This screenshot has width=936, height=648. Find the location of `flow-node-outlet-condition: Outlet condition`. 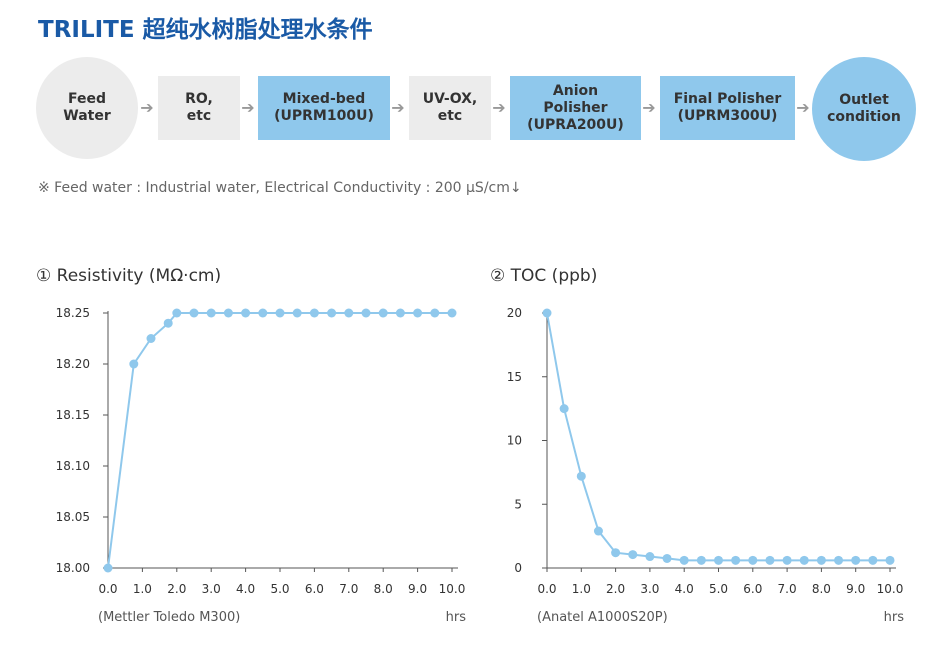

flow-node-outlet-condition: Outlet condition is located at coordinates (864, 109).